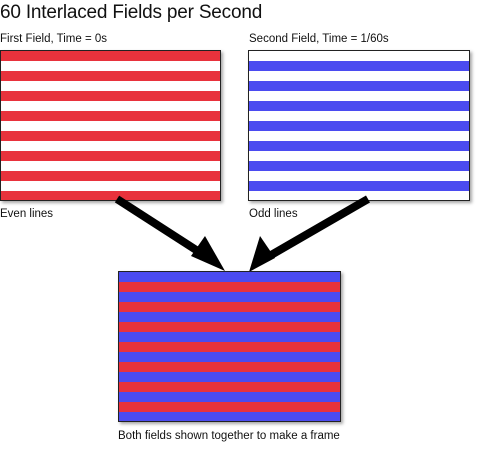  I want to click on right-arrow, so click(310, 233).